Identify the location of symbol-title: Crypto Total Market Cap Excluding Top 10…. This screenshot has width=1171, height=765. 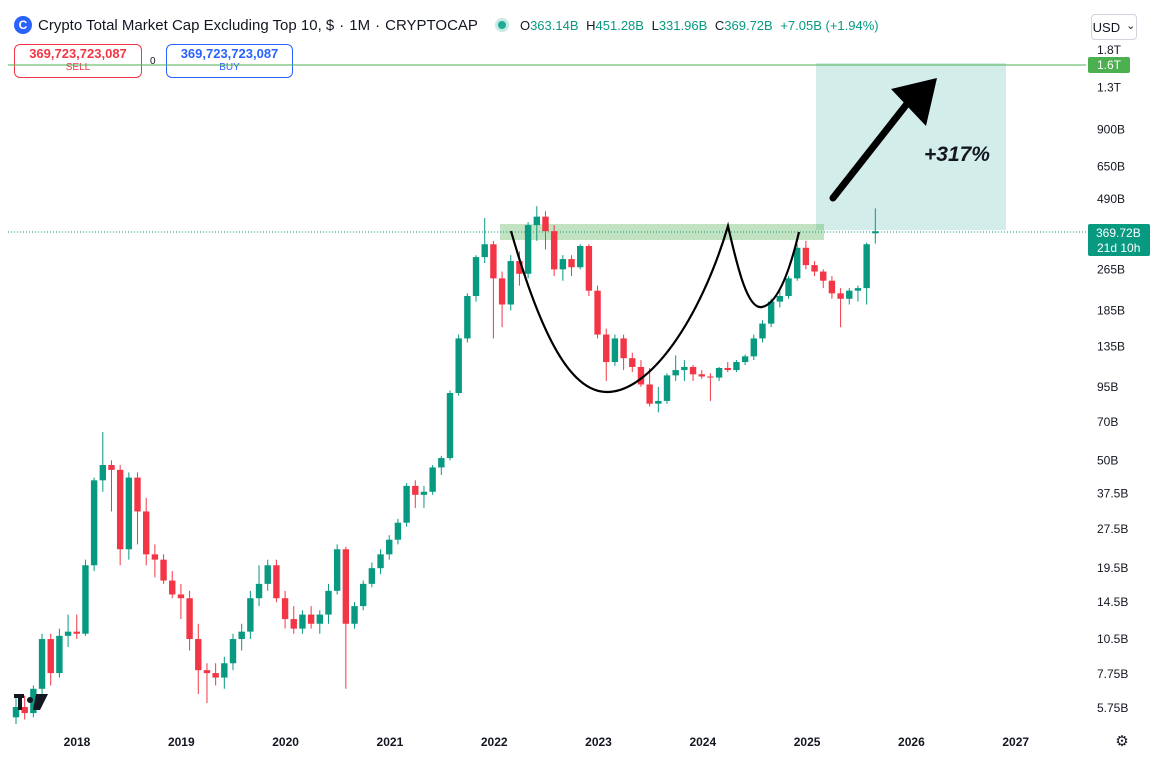
(186, 25).